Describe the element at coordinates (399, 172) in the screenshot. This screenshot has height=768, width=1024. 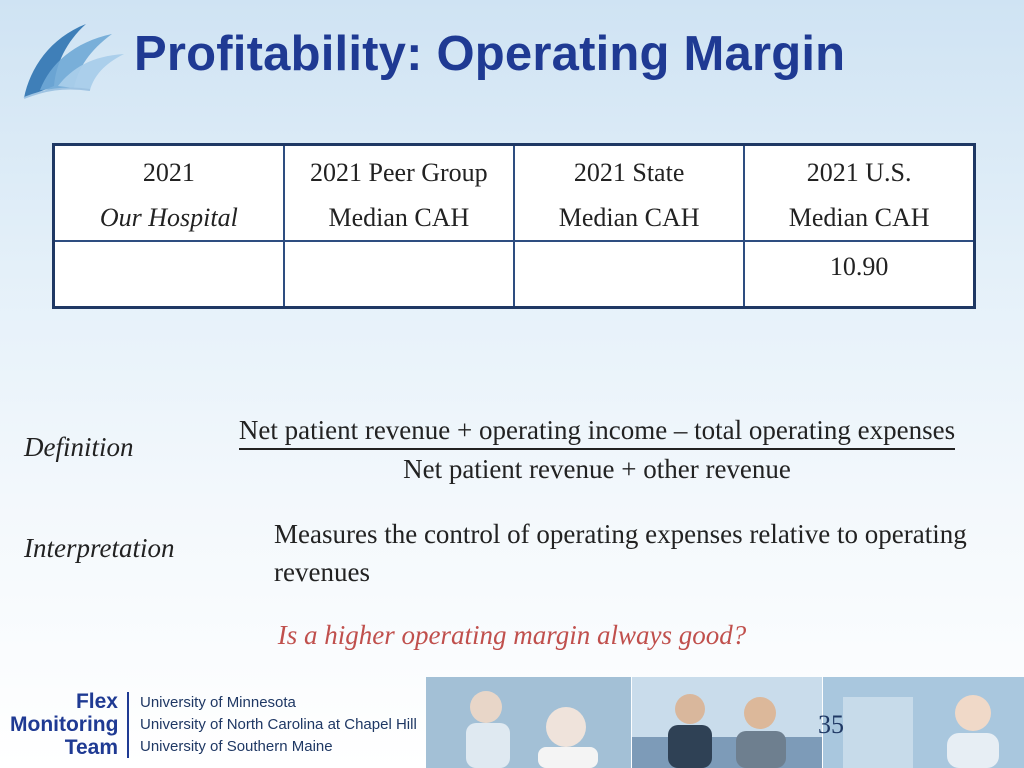
I see `header-line1: 2021 Peer Group` at that location.